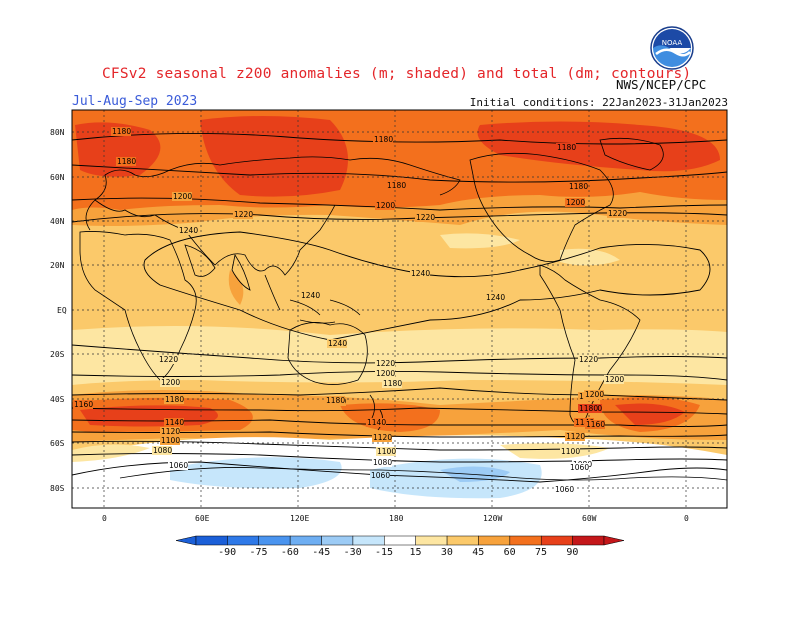  I want to click on agency-label: NWS/NCEP/CPC, so click(661, 84).